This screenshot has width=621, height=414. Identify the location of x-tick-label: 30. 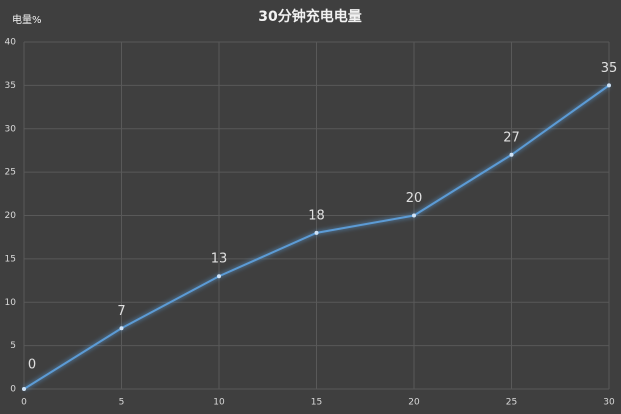
(609, 403).